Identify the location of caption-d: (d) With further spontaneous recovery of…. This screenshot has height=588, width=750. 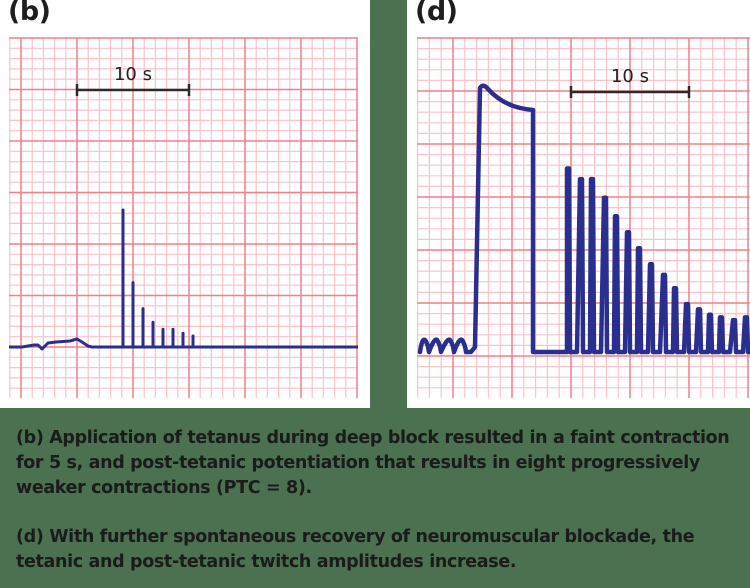
(355, 549).